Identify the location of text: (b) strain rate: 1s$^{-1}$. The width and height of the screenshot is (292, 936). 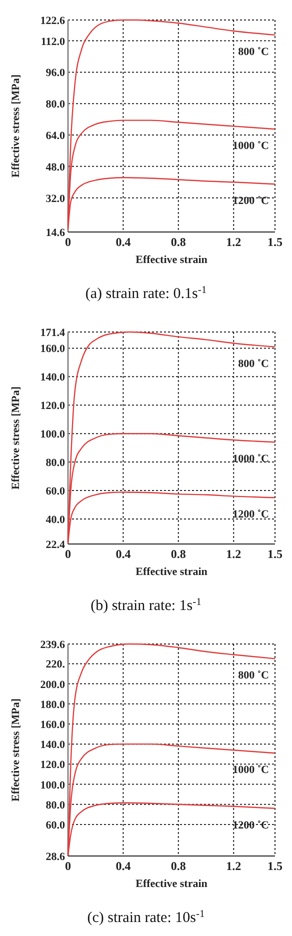
(146, 605).